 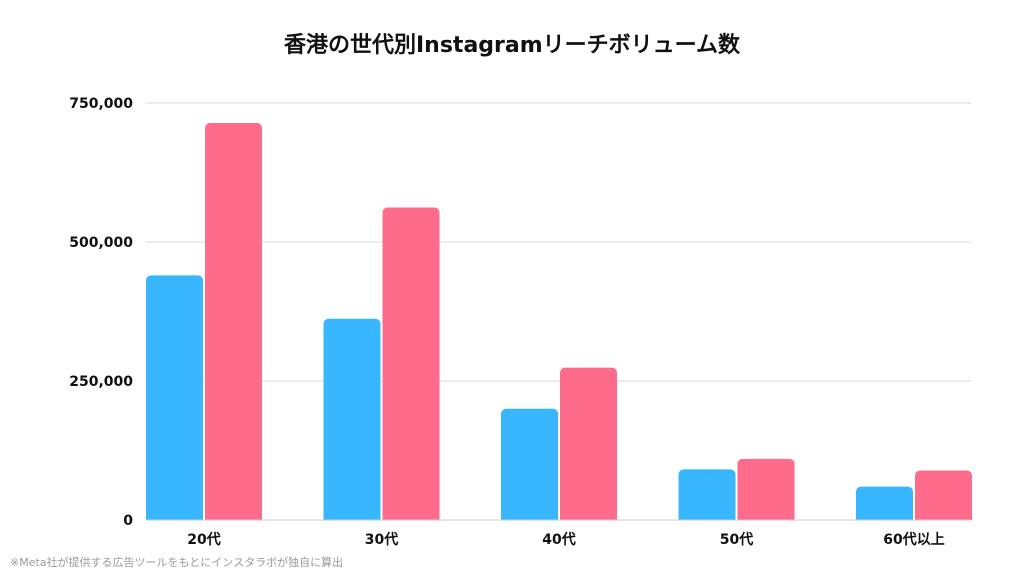 What do you see at coordinates (101, 104) in the screenshot?
I see `y-tick-label: 750,000` at bounding box center [101, 104].